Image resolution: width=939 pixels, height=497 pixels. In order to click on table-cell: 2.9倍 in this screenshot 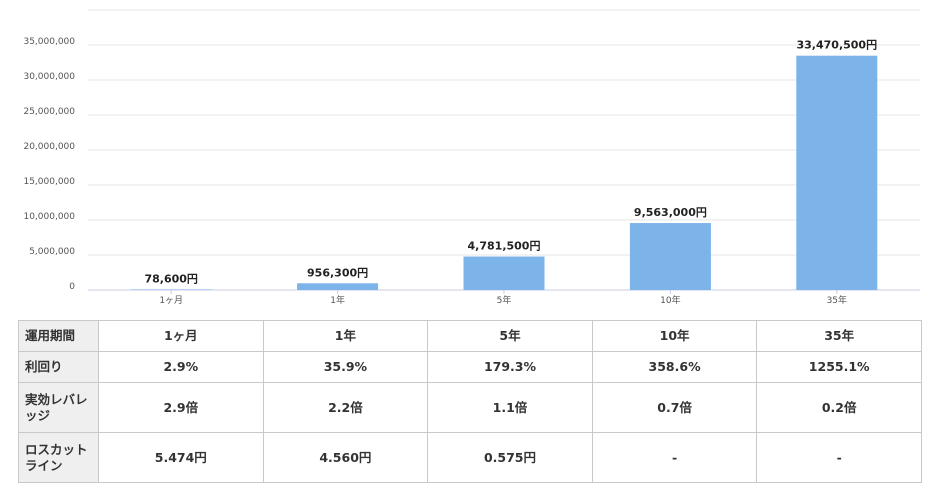, I will do `click(181, 407)`.